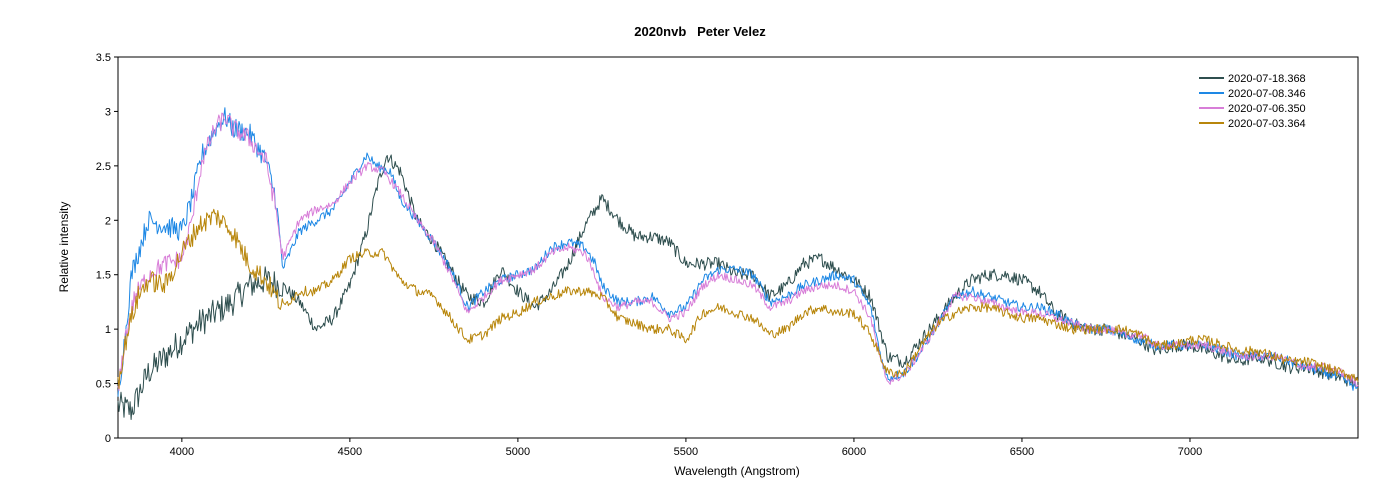 Image resolution: width=1400 pixels, height=500 pixels. I want to click on legend-label-3: 2020-07-06.350, so click(1267, 109).